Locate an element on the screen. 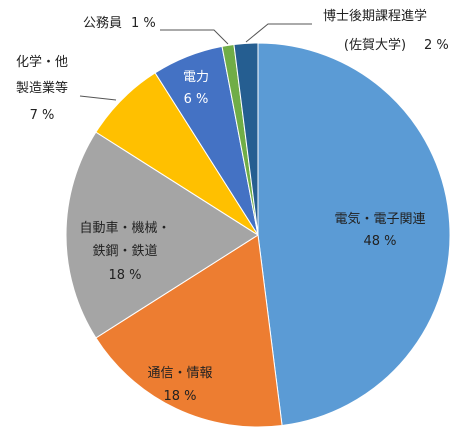  label-hakase-line1: 博士後期課程進学 is located at coordinates (375, 16).